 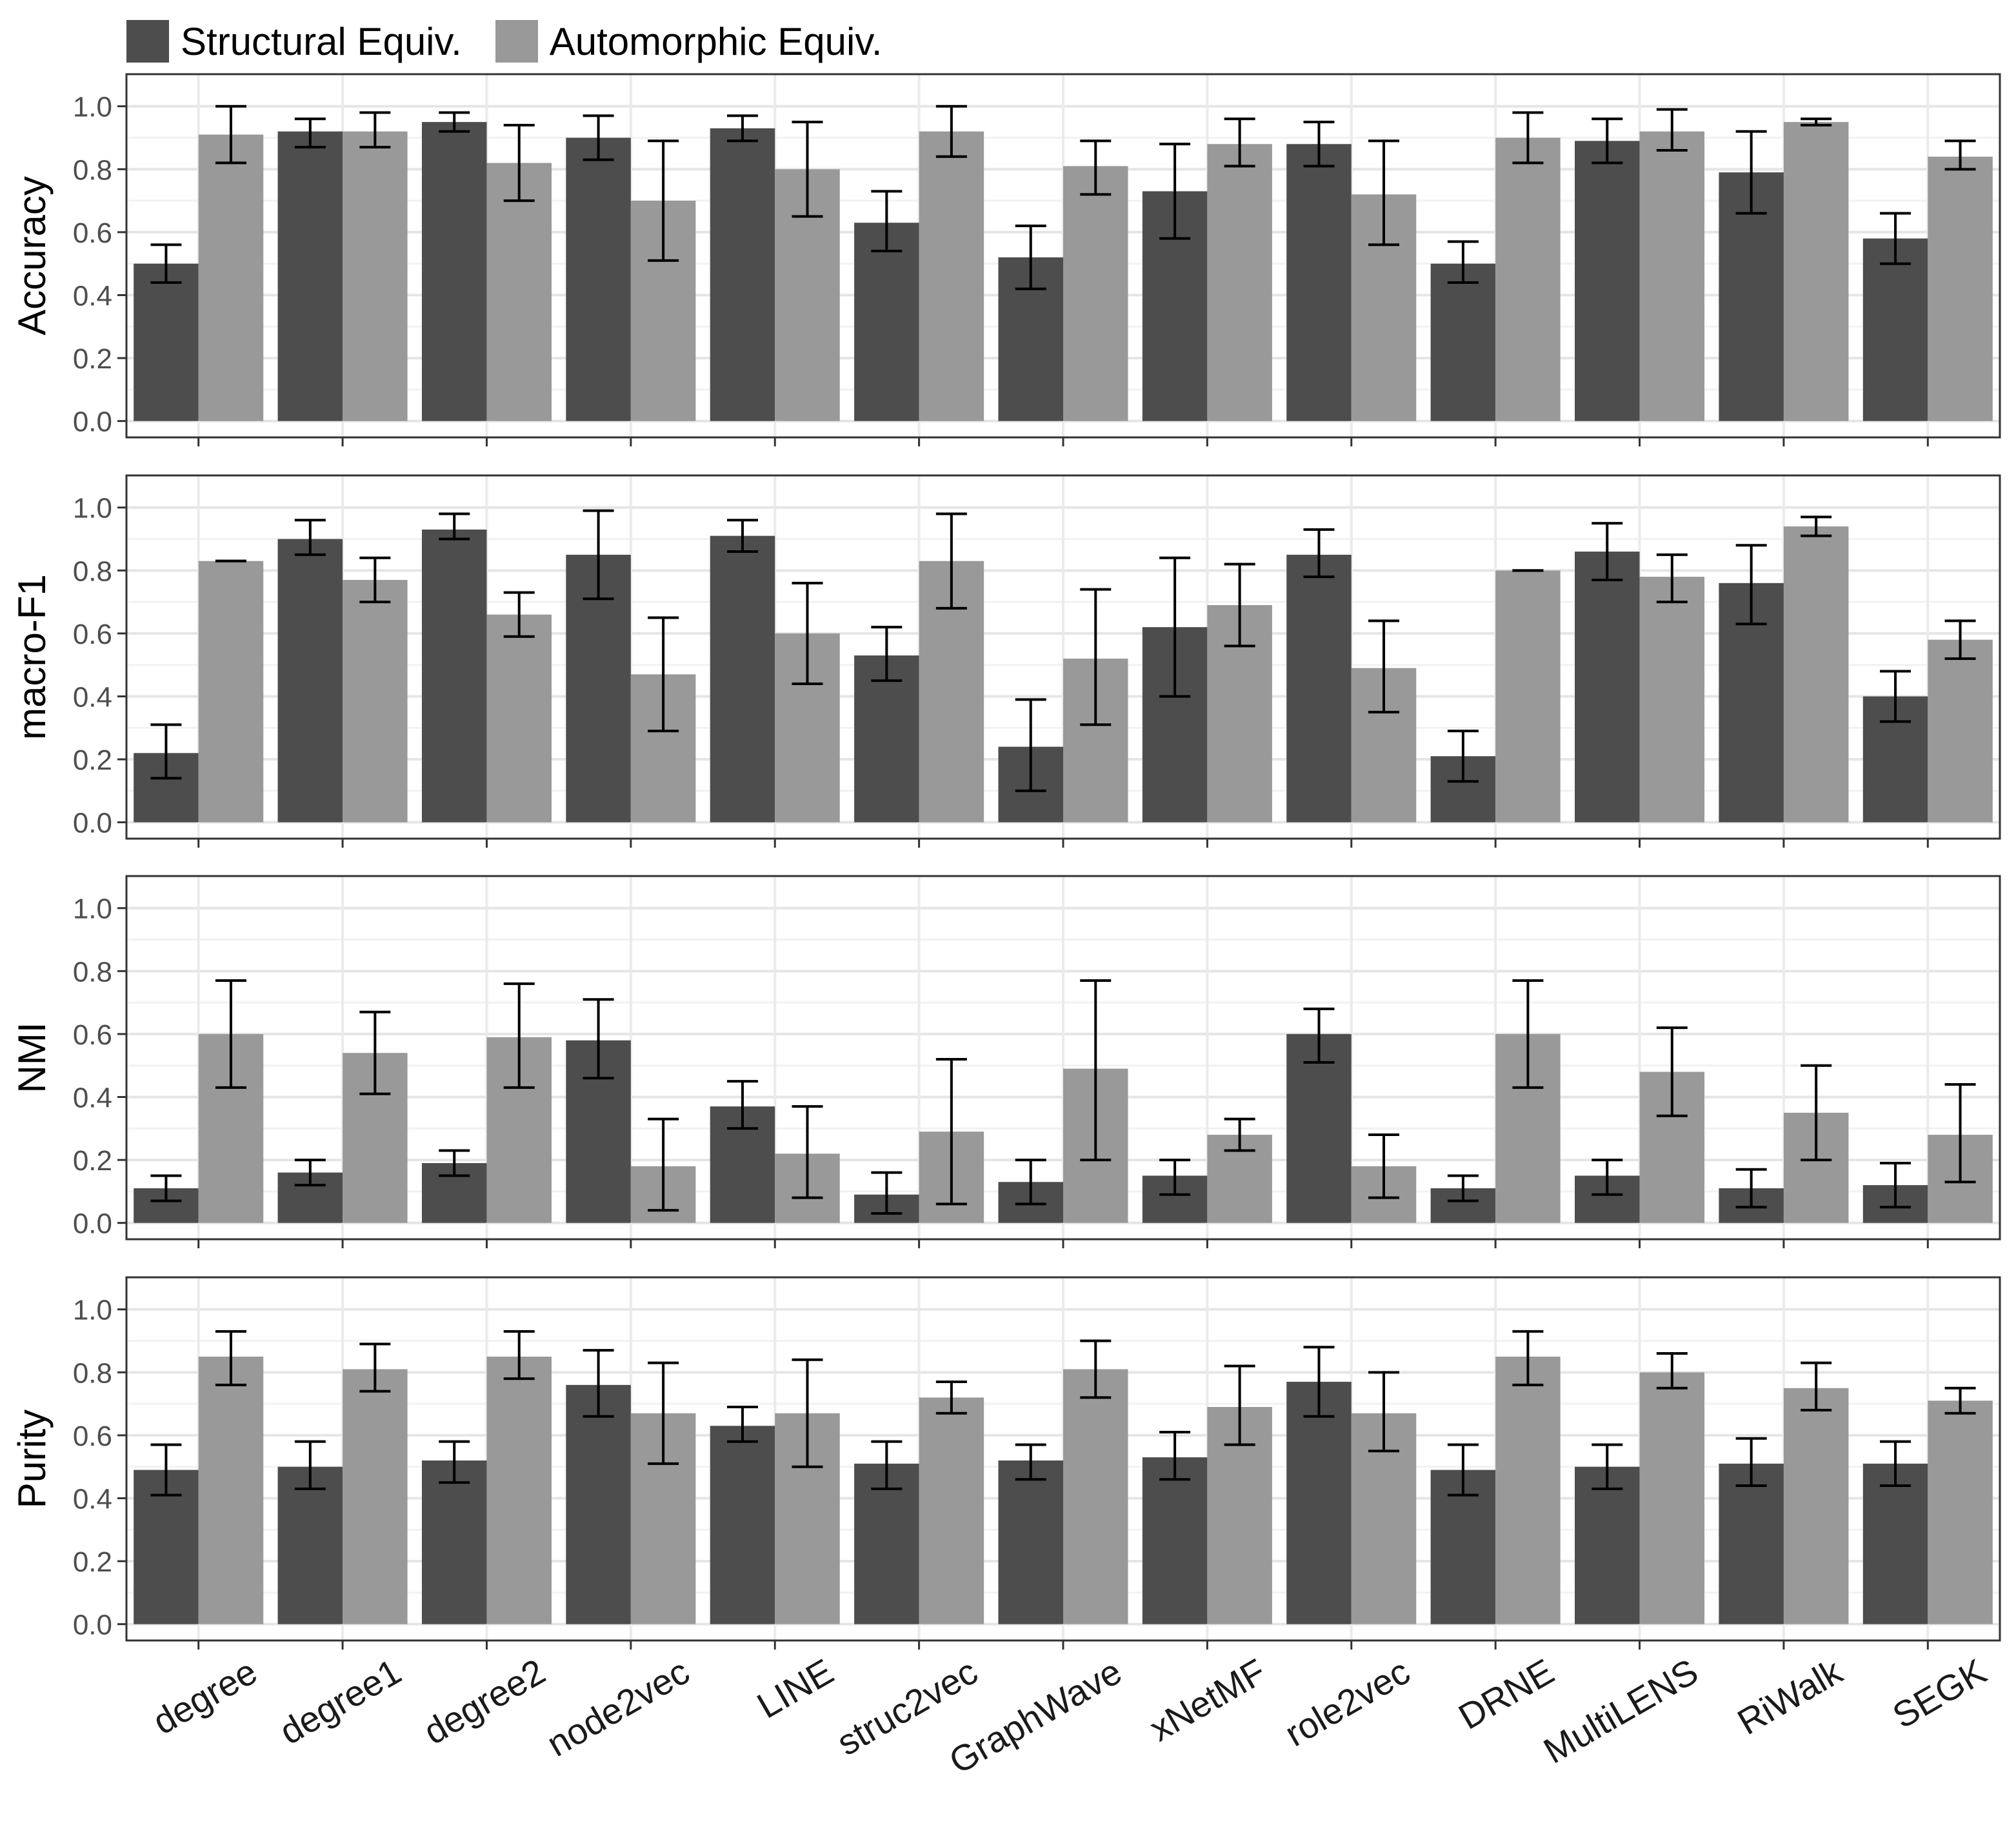 What do you see at coordinates (454, 676) in the screenshot?
I see `panel-1-bar-structural-degree2` at bounding box center [454, 676].